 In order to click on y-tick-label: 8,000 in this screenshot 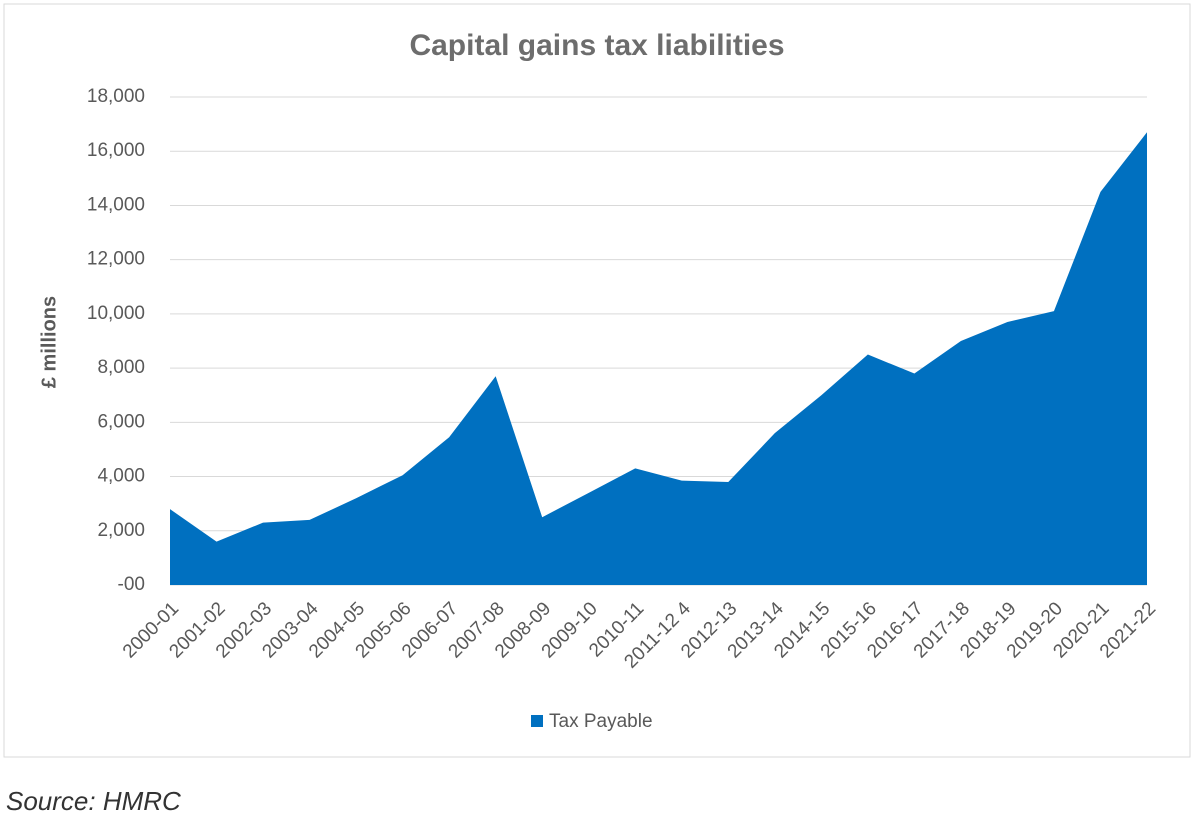, I will do `click(121, 367)`.